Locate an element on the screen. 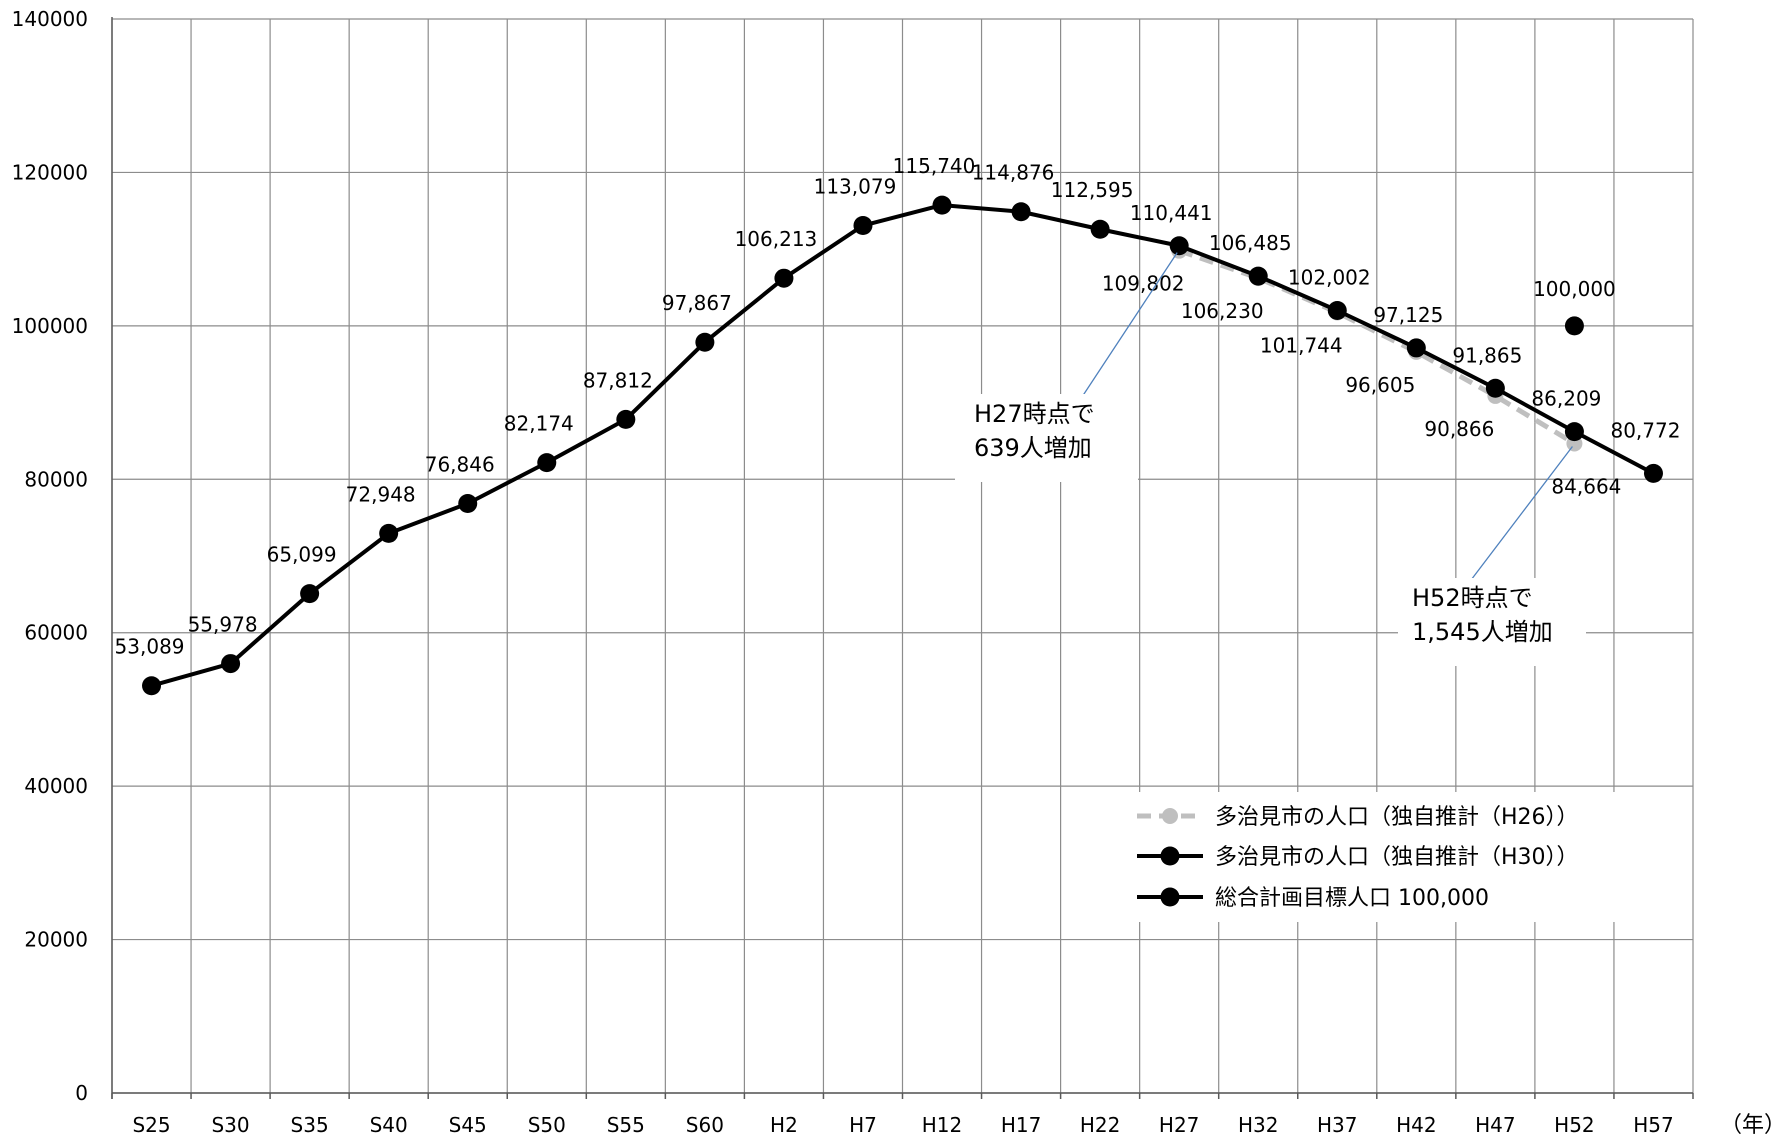 This screenshot has width=1775, height=1140. data-label-h26: 90,866 is located at coordinates (1459, 429).